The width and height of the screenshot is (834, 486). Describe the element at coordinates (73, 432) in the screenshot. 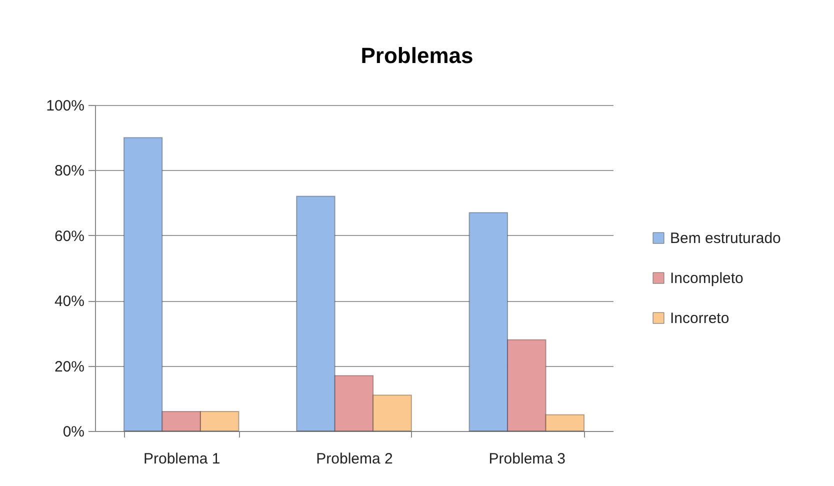

I see `y-tick-label: 0%` at that location.